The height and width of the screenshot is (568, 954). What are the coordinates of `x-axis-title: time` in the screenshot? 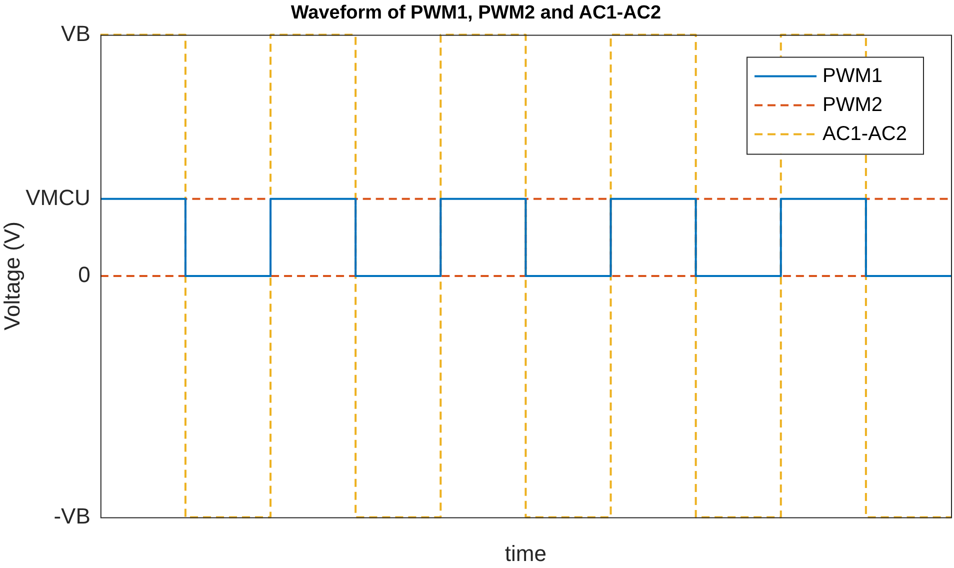 It's located at (525, 553).